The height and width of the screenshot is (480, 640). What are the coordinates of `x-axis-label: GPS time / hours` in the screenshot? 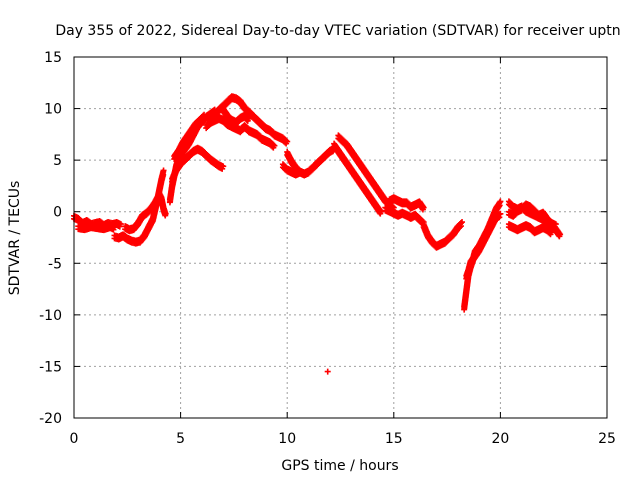 It's located at (339, 466).